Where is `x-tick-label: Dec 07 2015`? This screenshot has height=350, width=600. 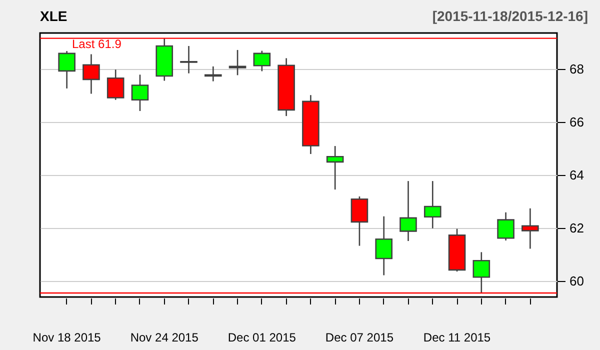
x-tick-label: Dec 07 2015 is located at coordinates (359, 337).